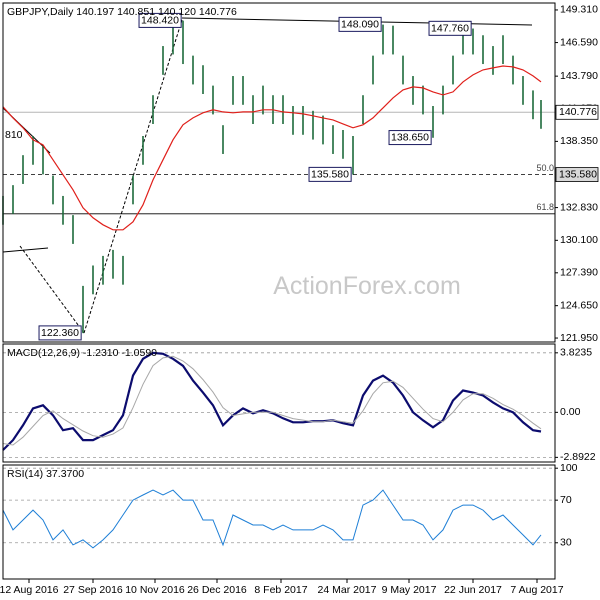 This screenshot has width=600, height=600. What do you see at coordinates (545, 207) in the screenshot?
I see `fib-label: 61.8` at bounding box center [545, 207].